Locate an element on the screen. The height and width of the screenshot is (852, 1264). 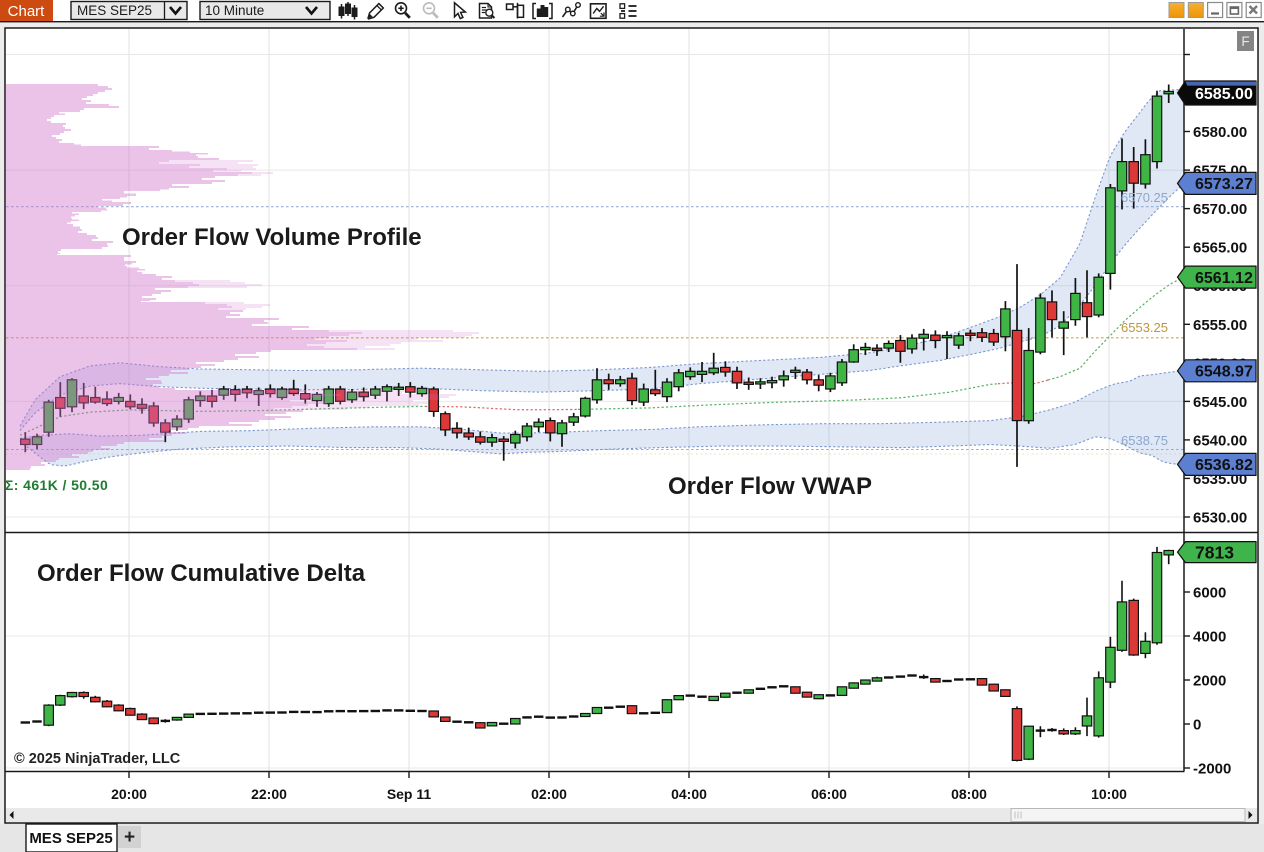
svg-text: Order Flow Cumulative Delta is located at coordinates (201, 573).